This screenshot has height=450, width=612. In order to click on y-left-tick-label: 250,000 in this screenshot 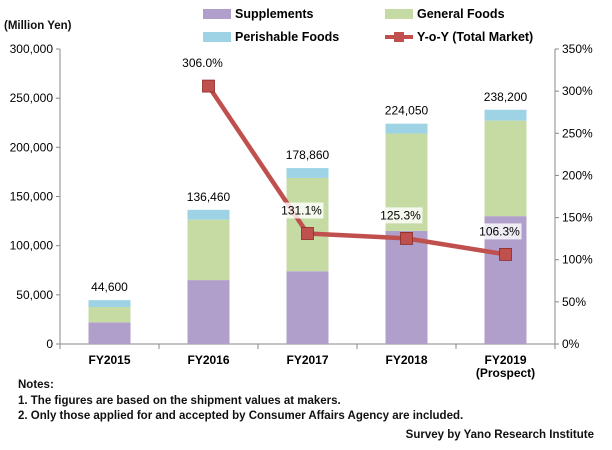, I will do `click(32, 98)`.